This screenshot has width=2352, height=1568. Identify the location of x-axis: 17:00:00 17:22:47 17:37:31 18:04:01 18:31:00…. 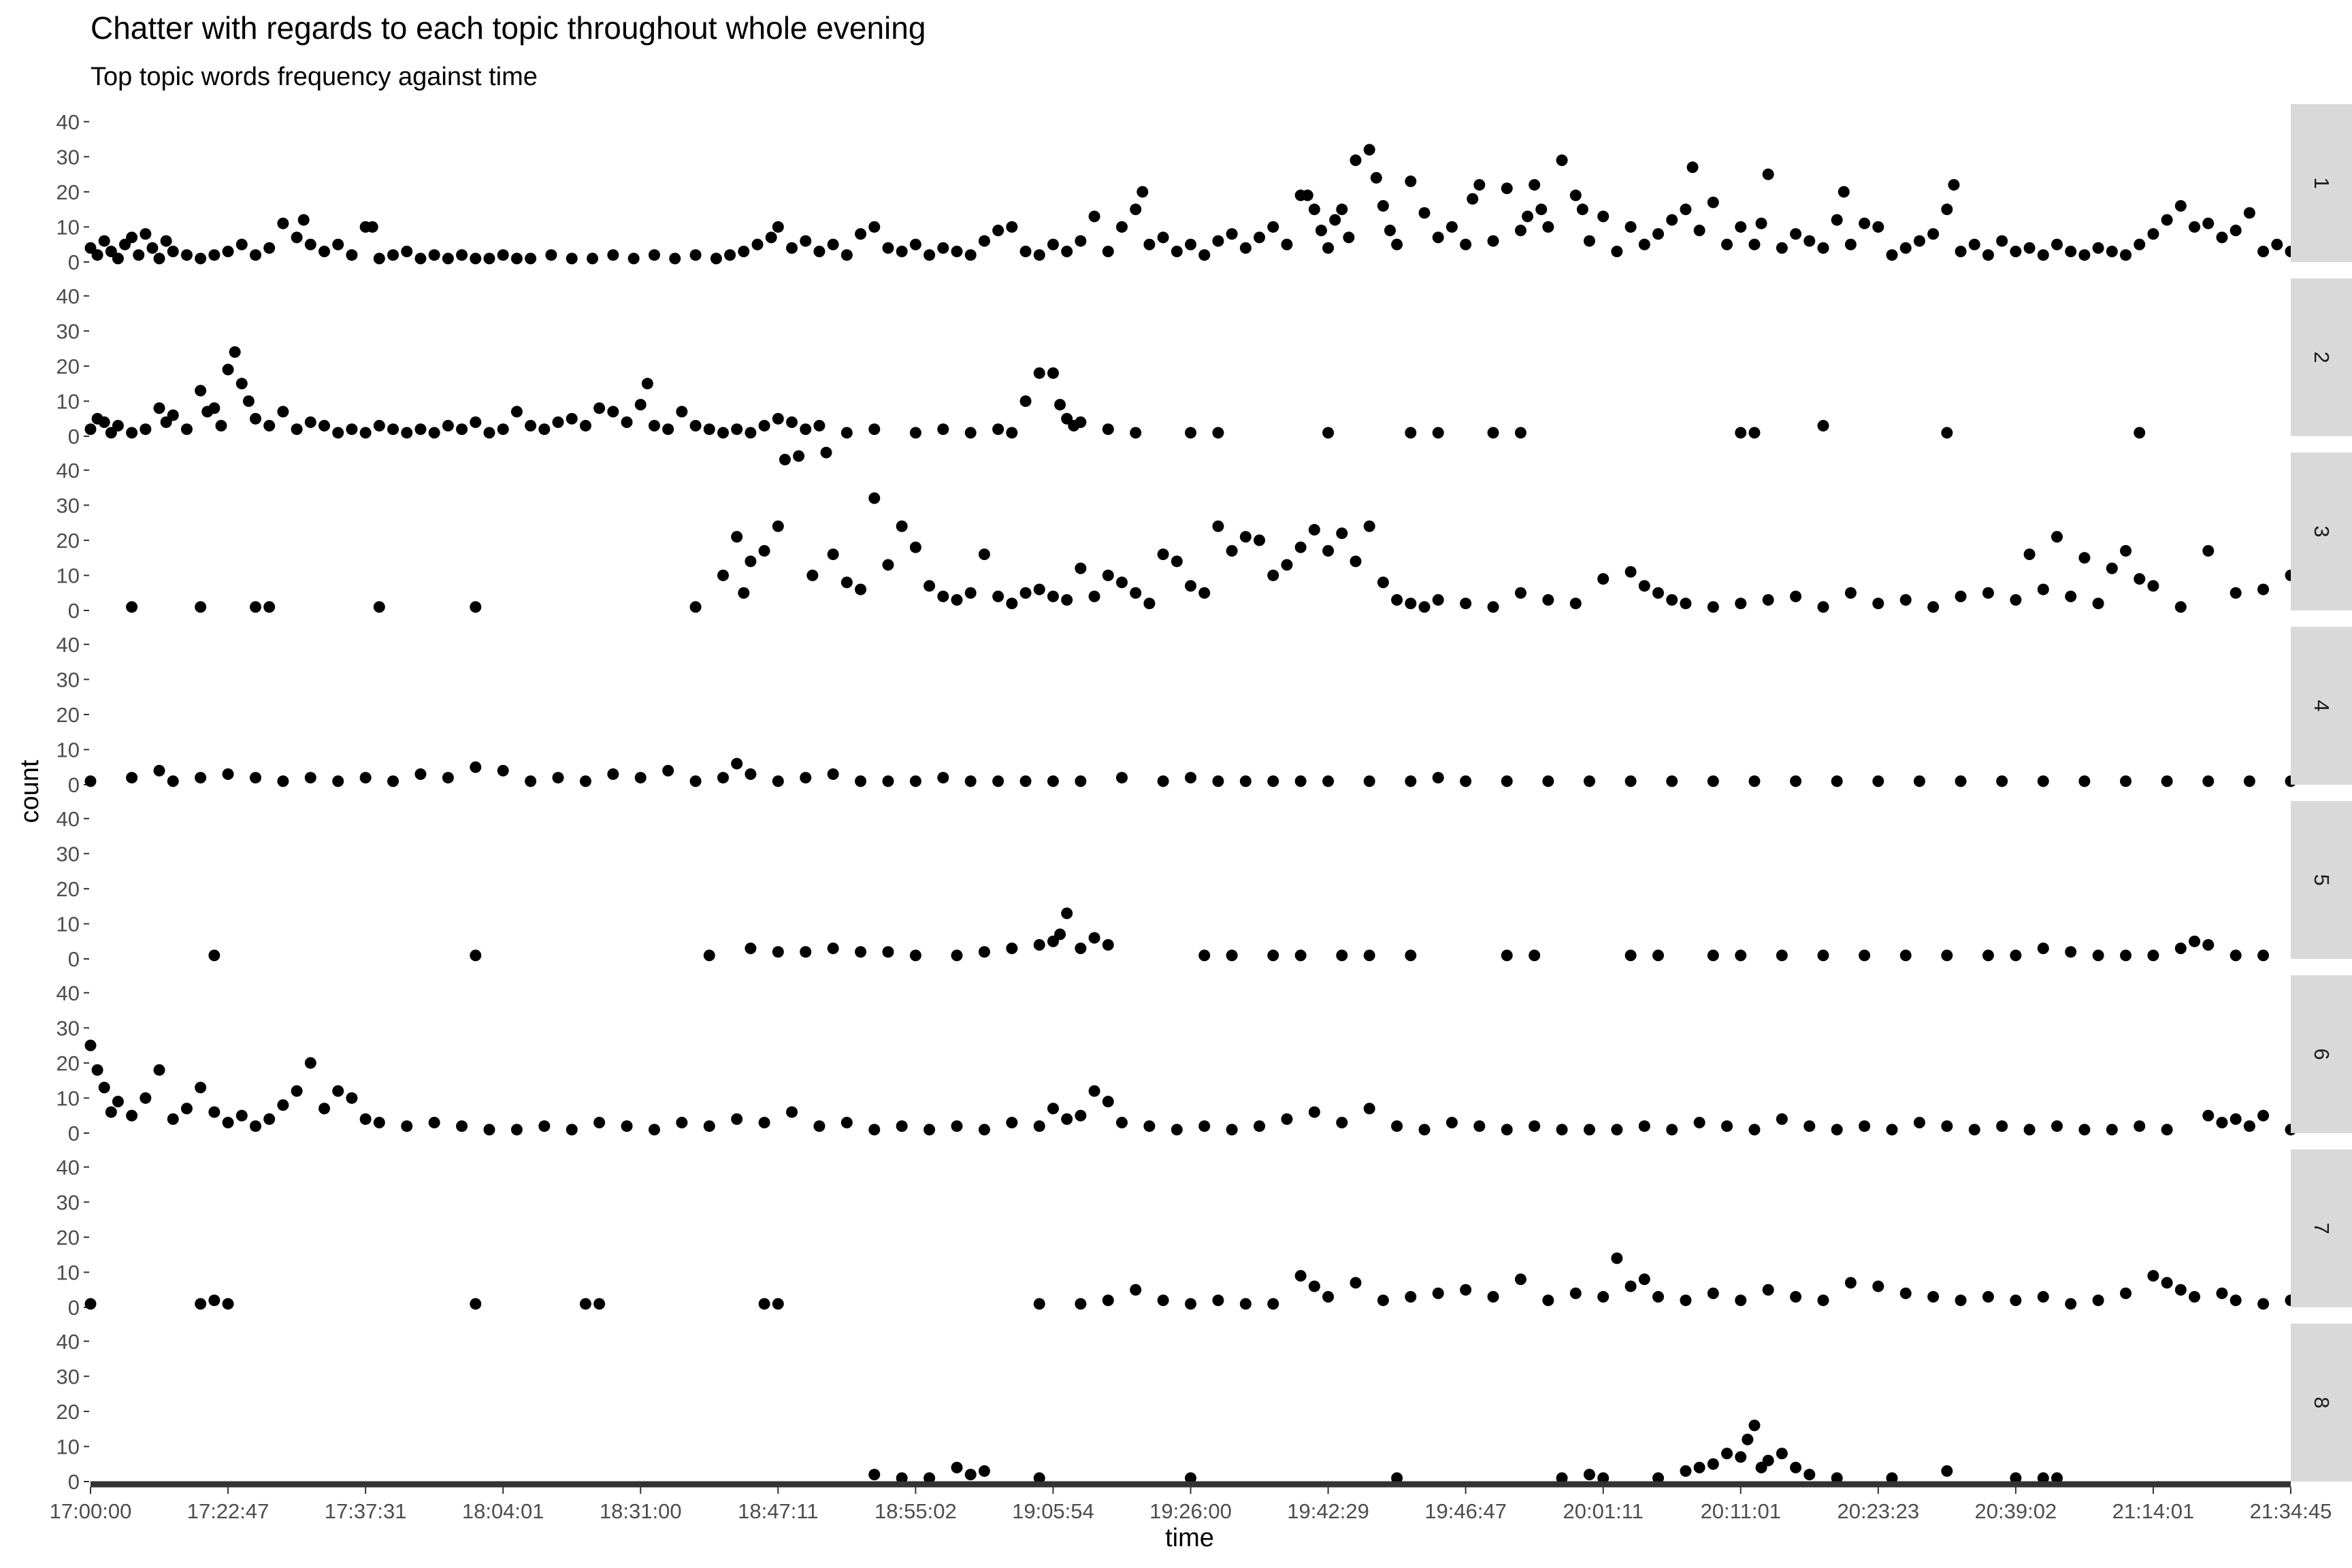
(1191, 1502).